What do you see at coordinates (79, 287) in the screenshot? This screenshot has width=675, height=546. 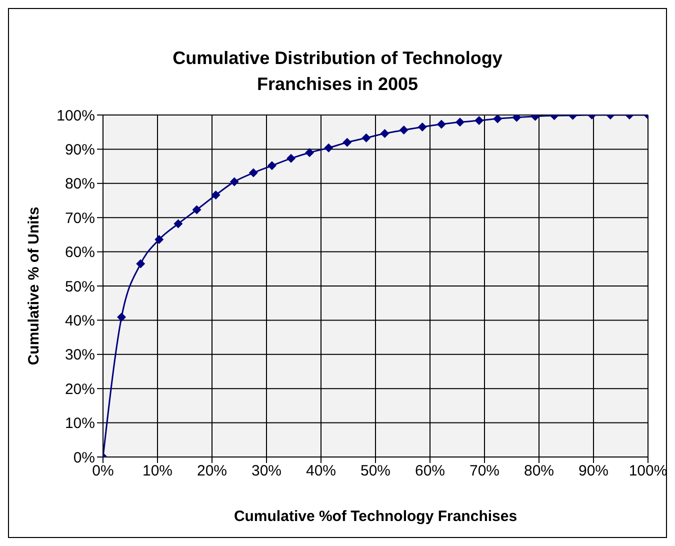 I see `y-tick-label: 50%` at bounding box center [79, 287].